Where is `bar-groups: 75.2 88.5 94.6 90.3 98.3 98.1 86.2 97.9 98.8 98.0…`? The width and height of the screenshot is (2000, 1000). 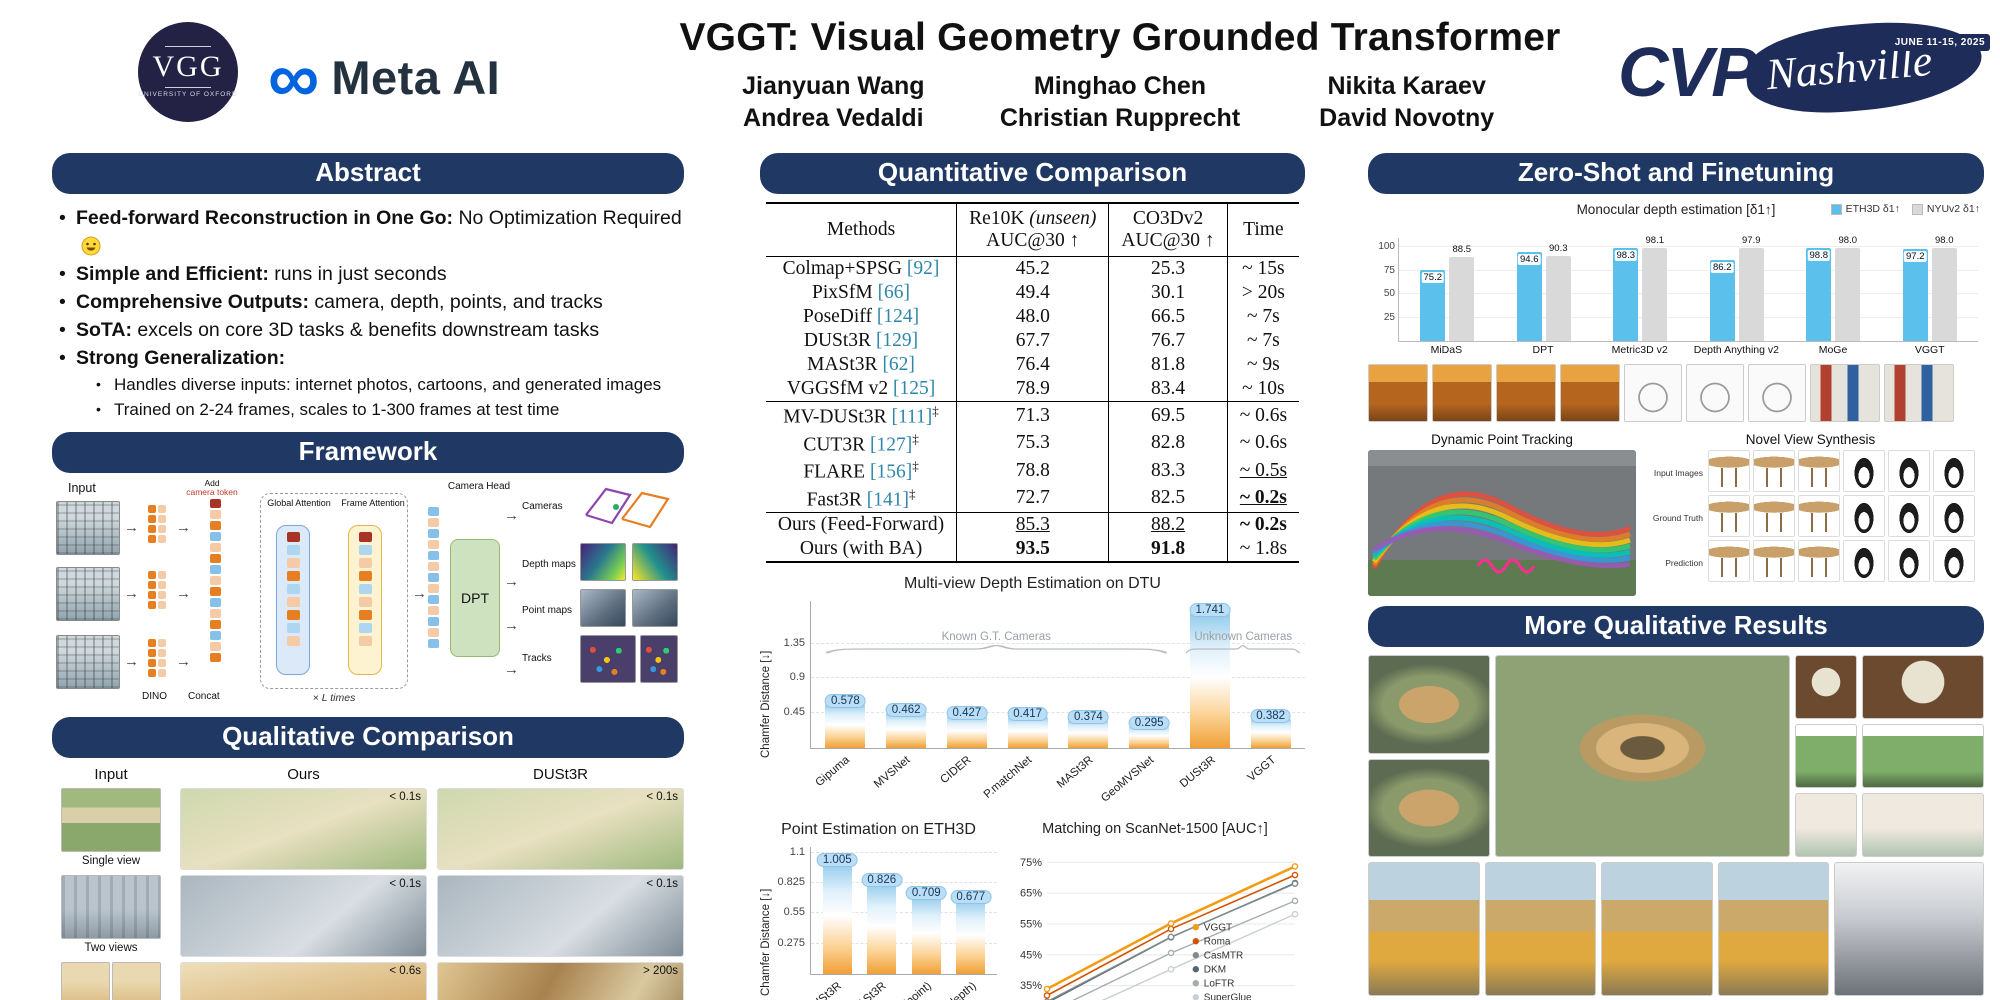
bar-groups: 75.2 88.5 94.6 90.3 98.3 98.1 86.2 97.9 98.8 98.0… is located at coordinates (1688, 288).